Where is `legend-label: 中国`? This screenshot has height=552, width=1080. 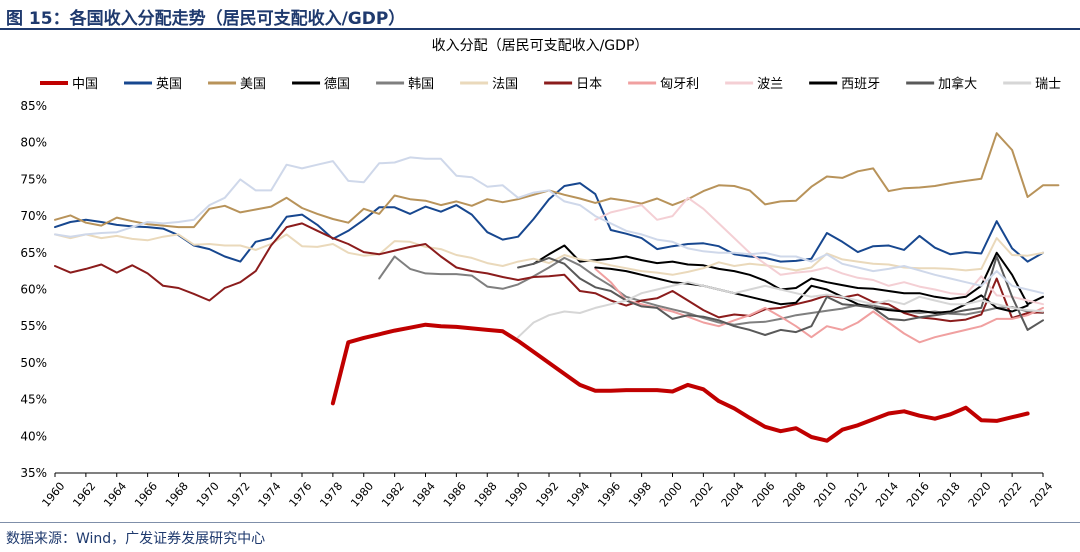
legend-label: 中国 is located at coordinates (85, 84).